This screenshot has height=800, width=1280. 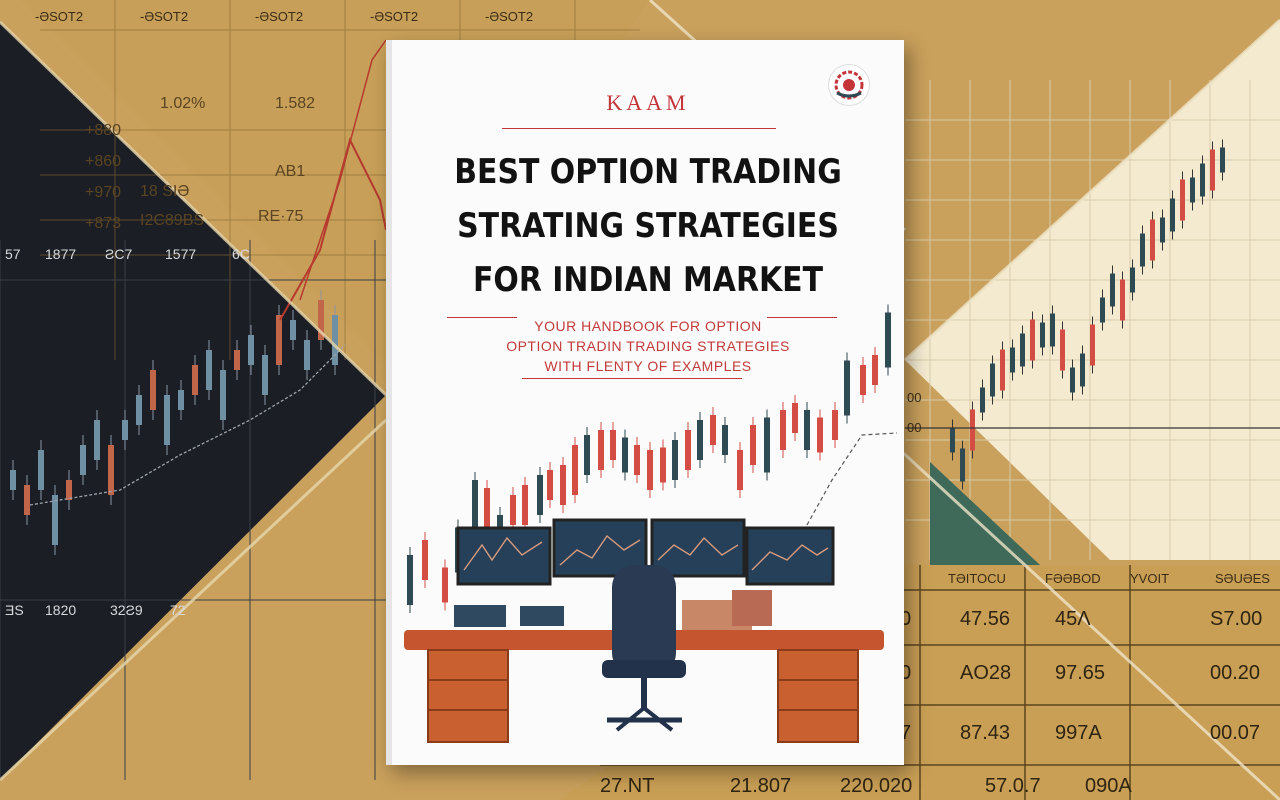 I want to click on title-line-2: STRATING STRATEGIES, so click(x=648, y=226).